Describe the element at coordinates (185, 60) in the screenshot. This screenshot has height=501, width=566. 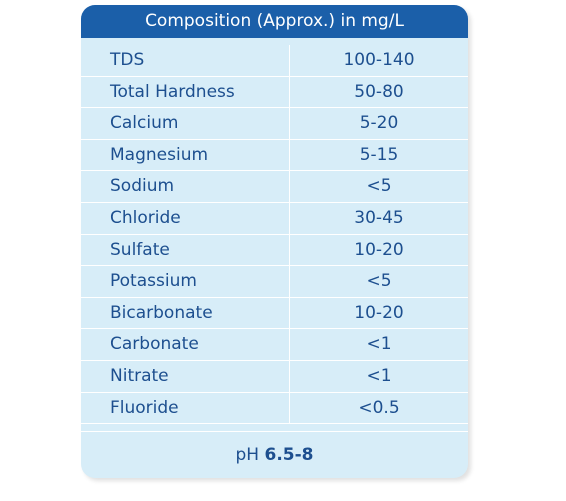
I see `parameter-name: TDS` at that location.